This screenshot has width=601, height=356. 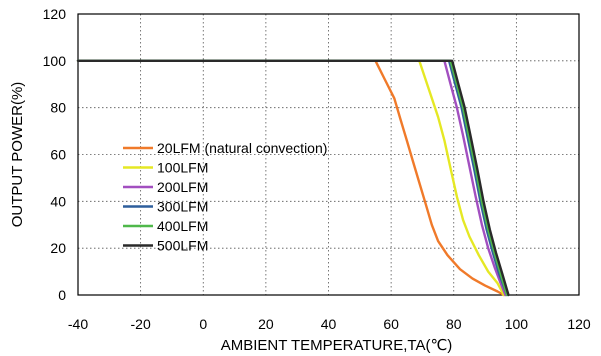 What do you see at coordinates (203, 324) in the screenshot?
I see `x-tick-label: 0` at bounding box center [203, 324].